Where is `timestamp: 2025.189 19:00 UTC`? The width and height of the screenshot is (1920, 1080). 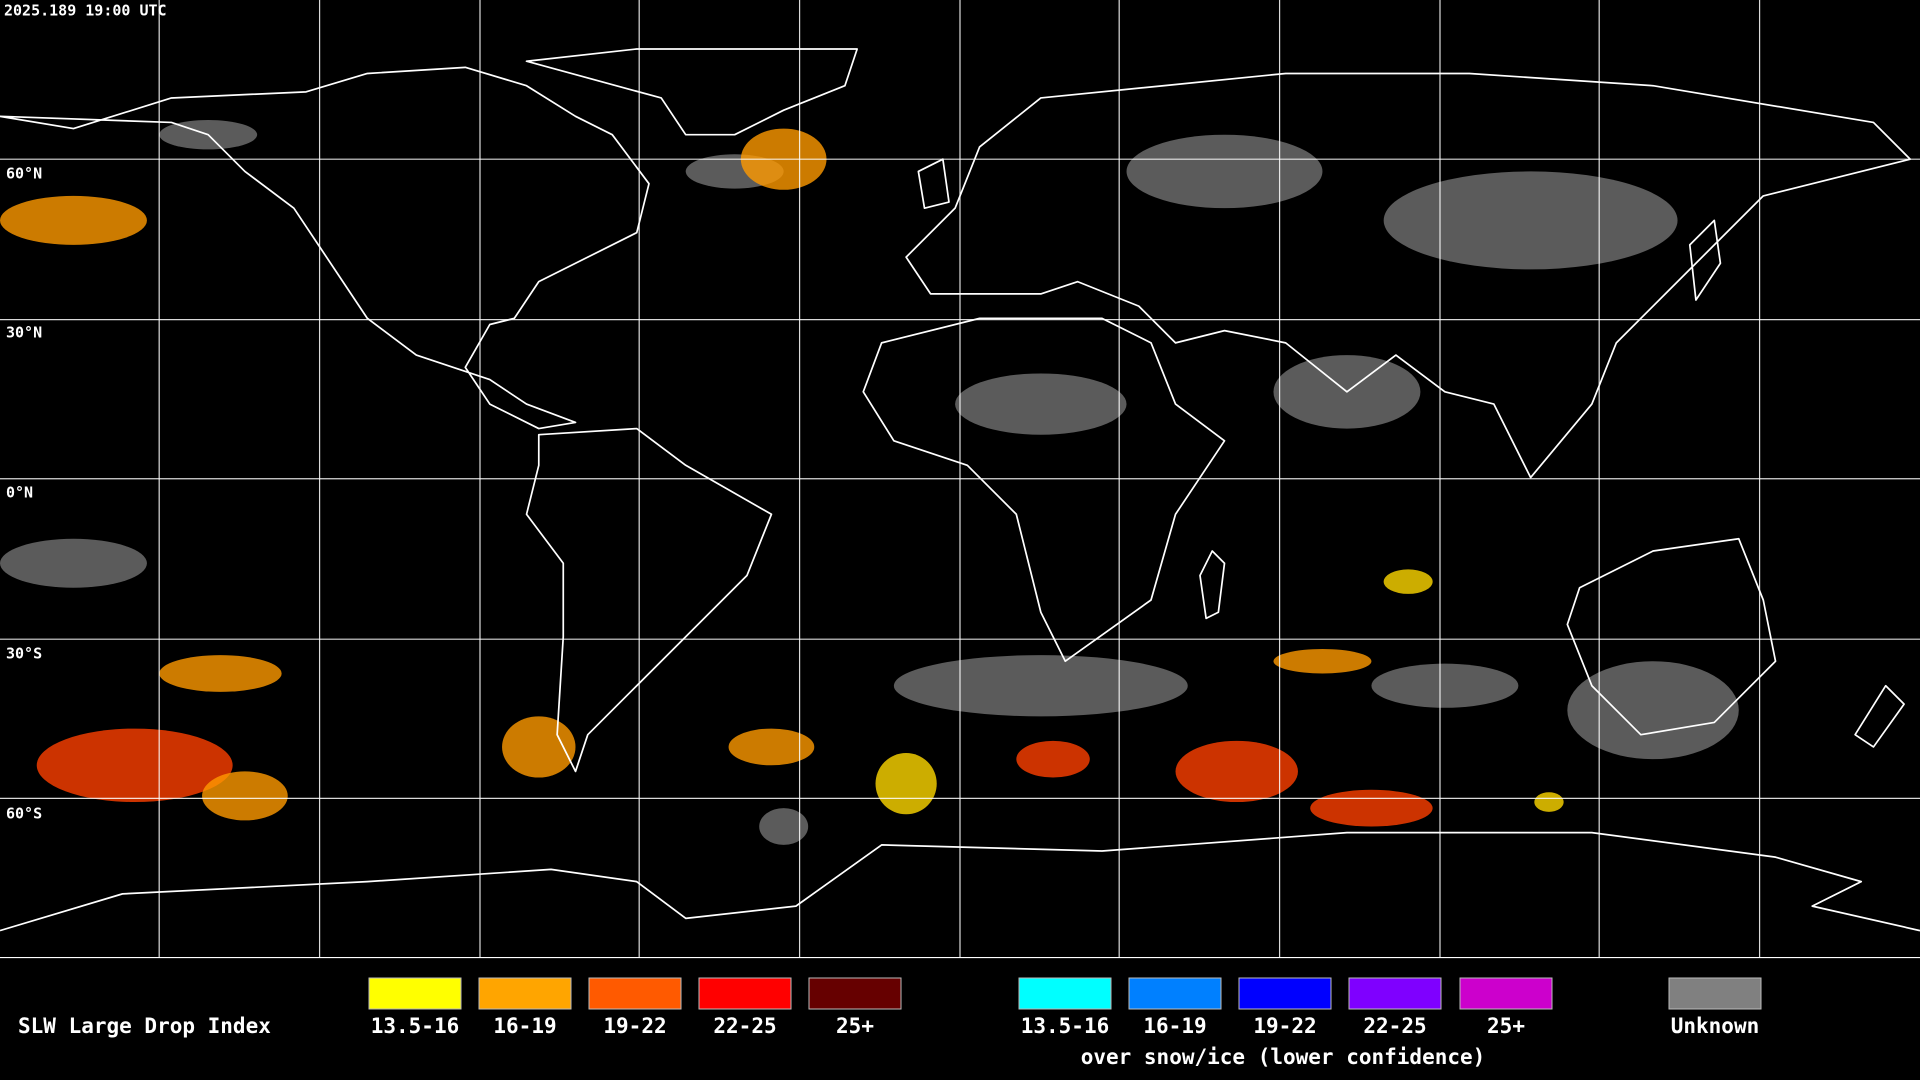
timestamp: 2025.189 19:00 UTC is located at coordinates (85, 11).